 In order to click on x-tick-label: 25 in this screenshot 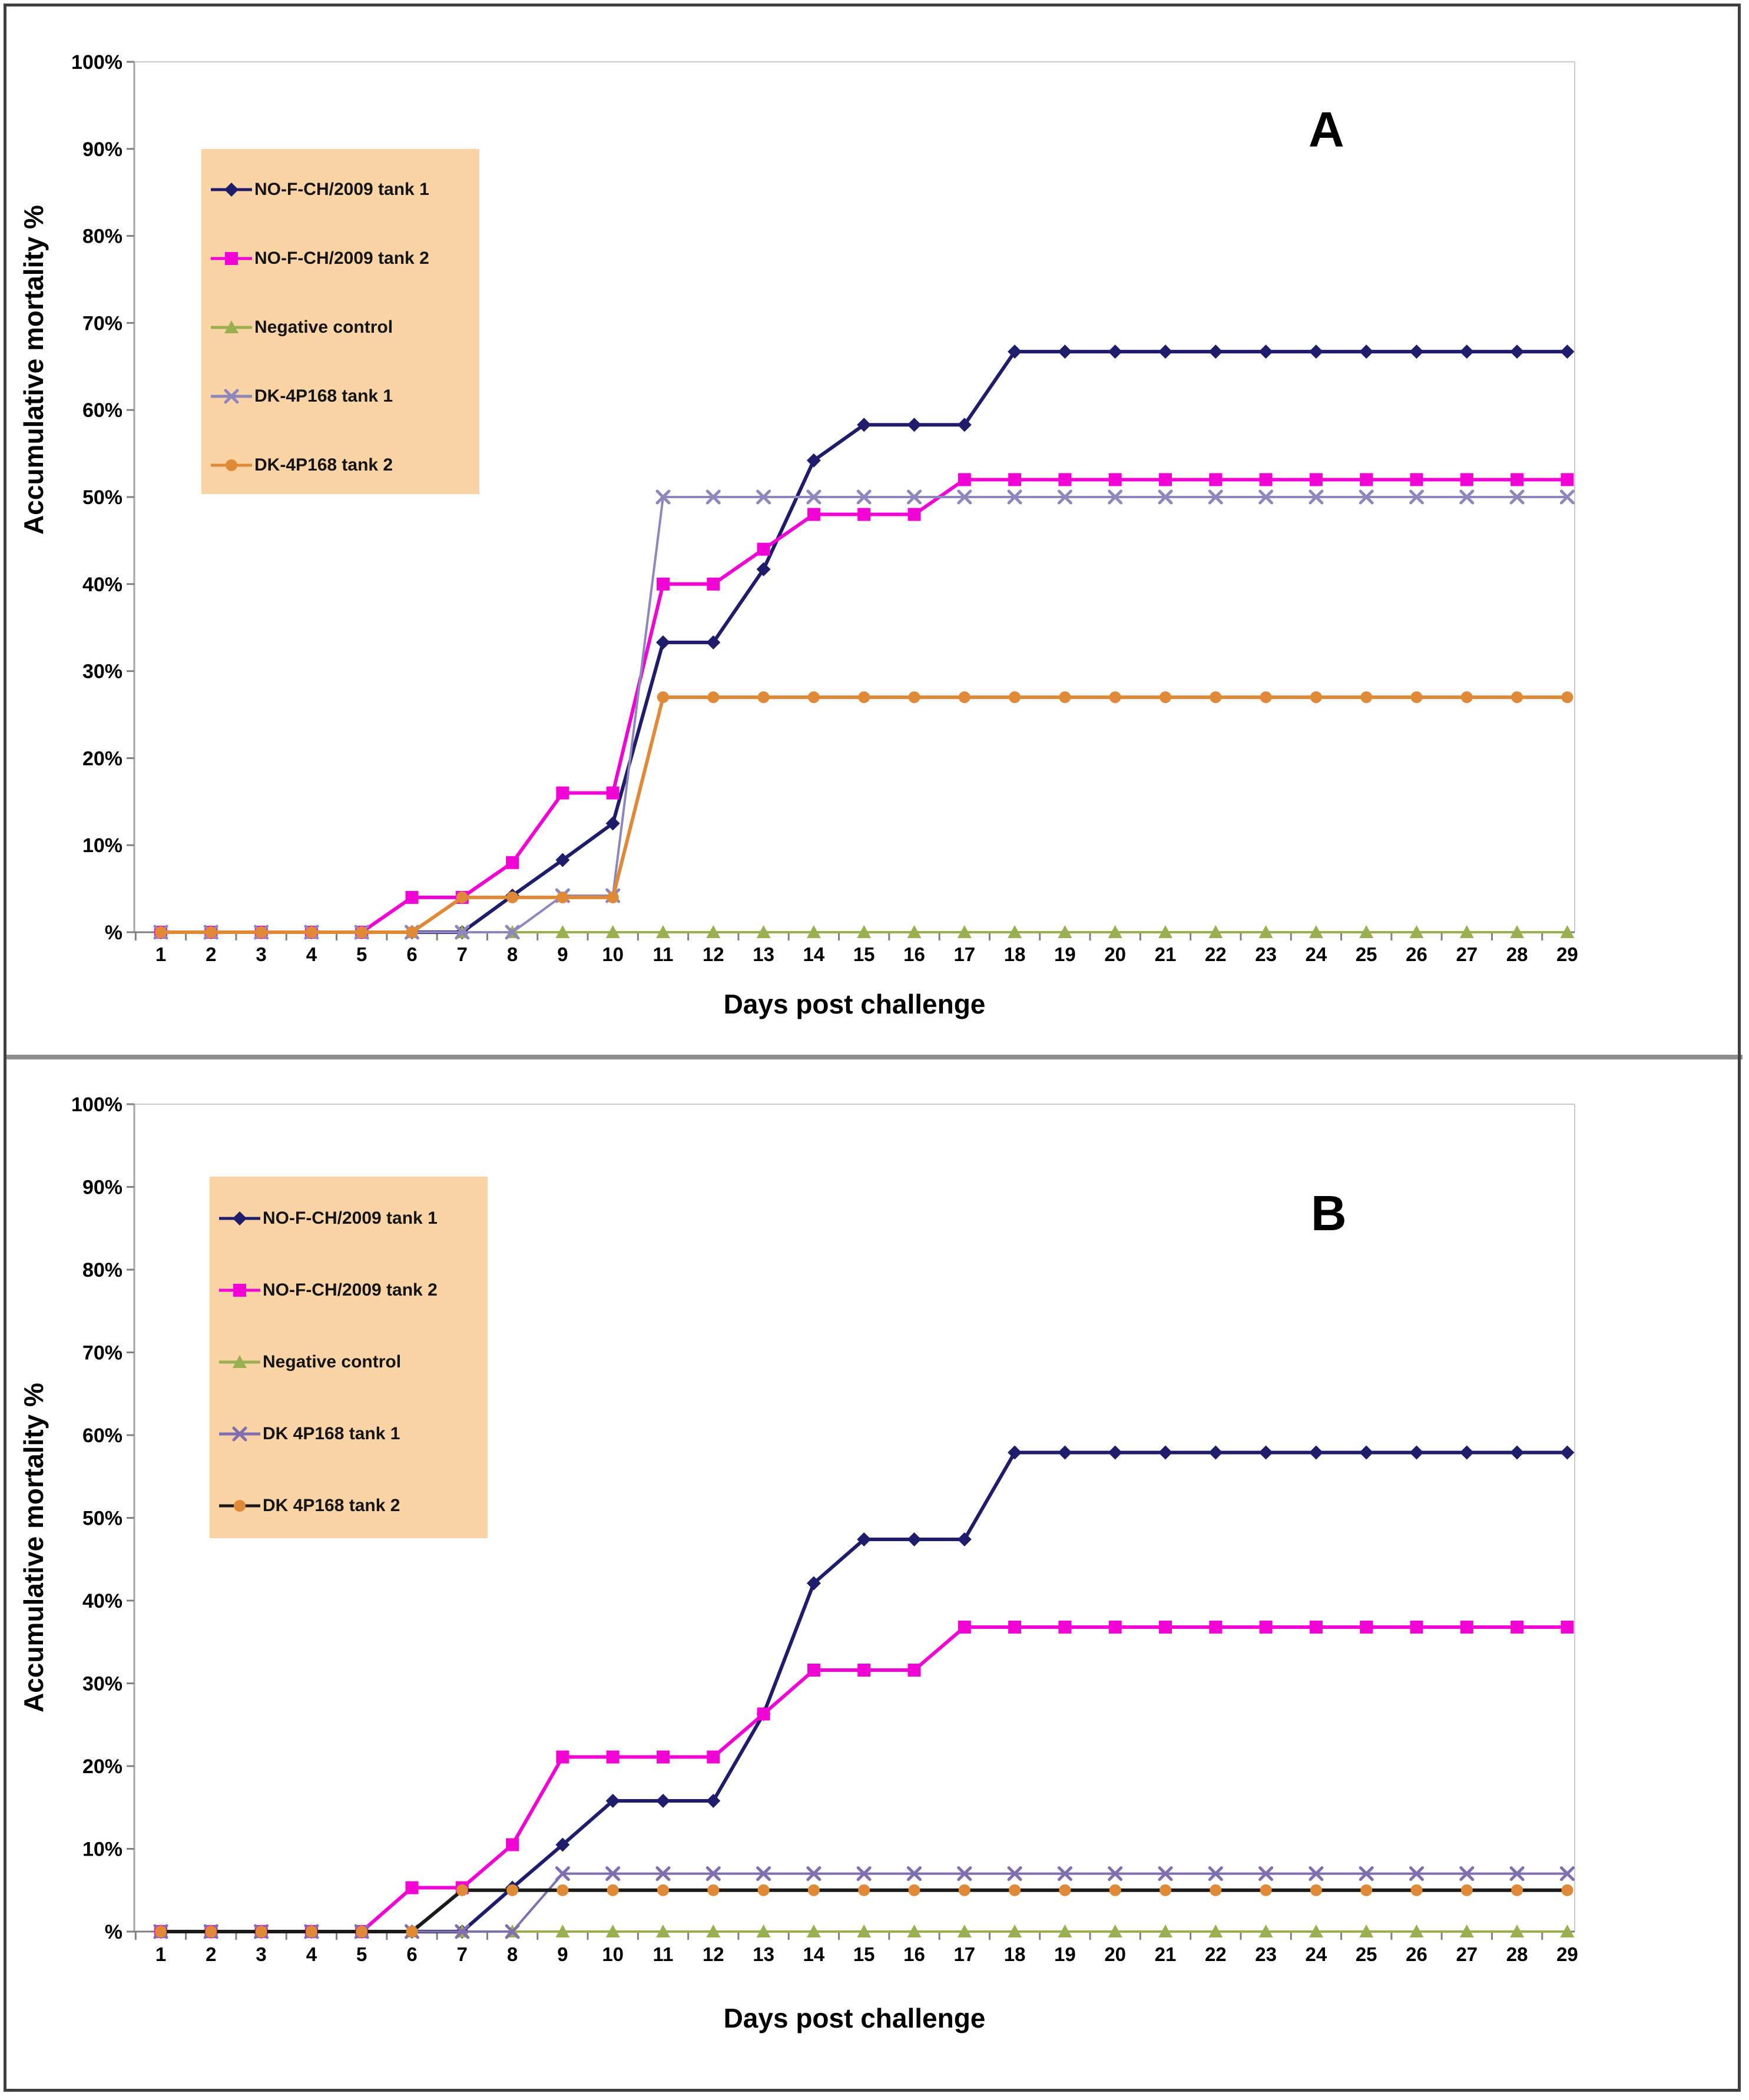, I will do `click(1367, 954)`.